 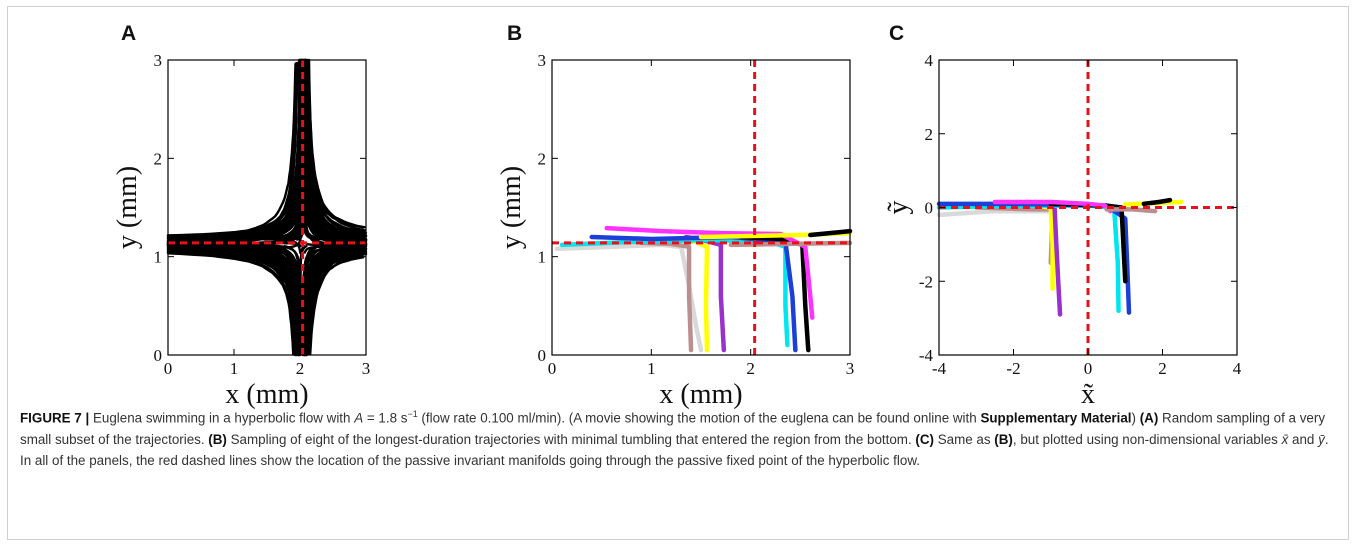 I want to click on y-tick-label: -4, so click(x=926, y=355).